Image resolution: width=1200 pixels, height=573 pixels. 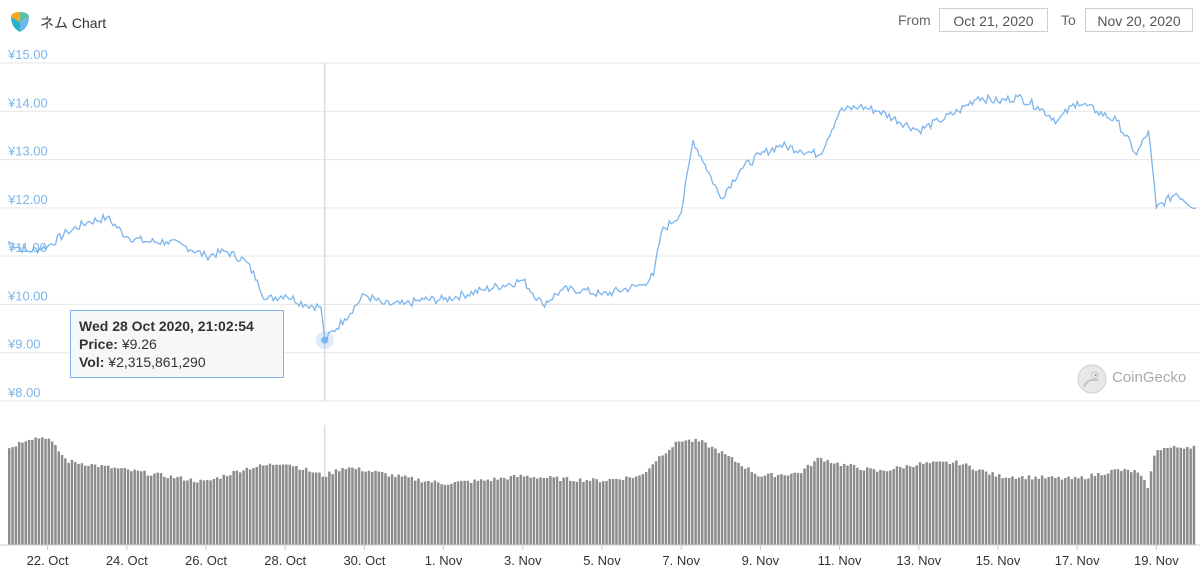 What do you see at coordinates (48, 560) in the screenshot?
I see `x-tick-label: 22. Oct` at bounding box center [48, 560].